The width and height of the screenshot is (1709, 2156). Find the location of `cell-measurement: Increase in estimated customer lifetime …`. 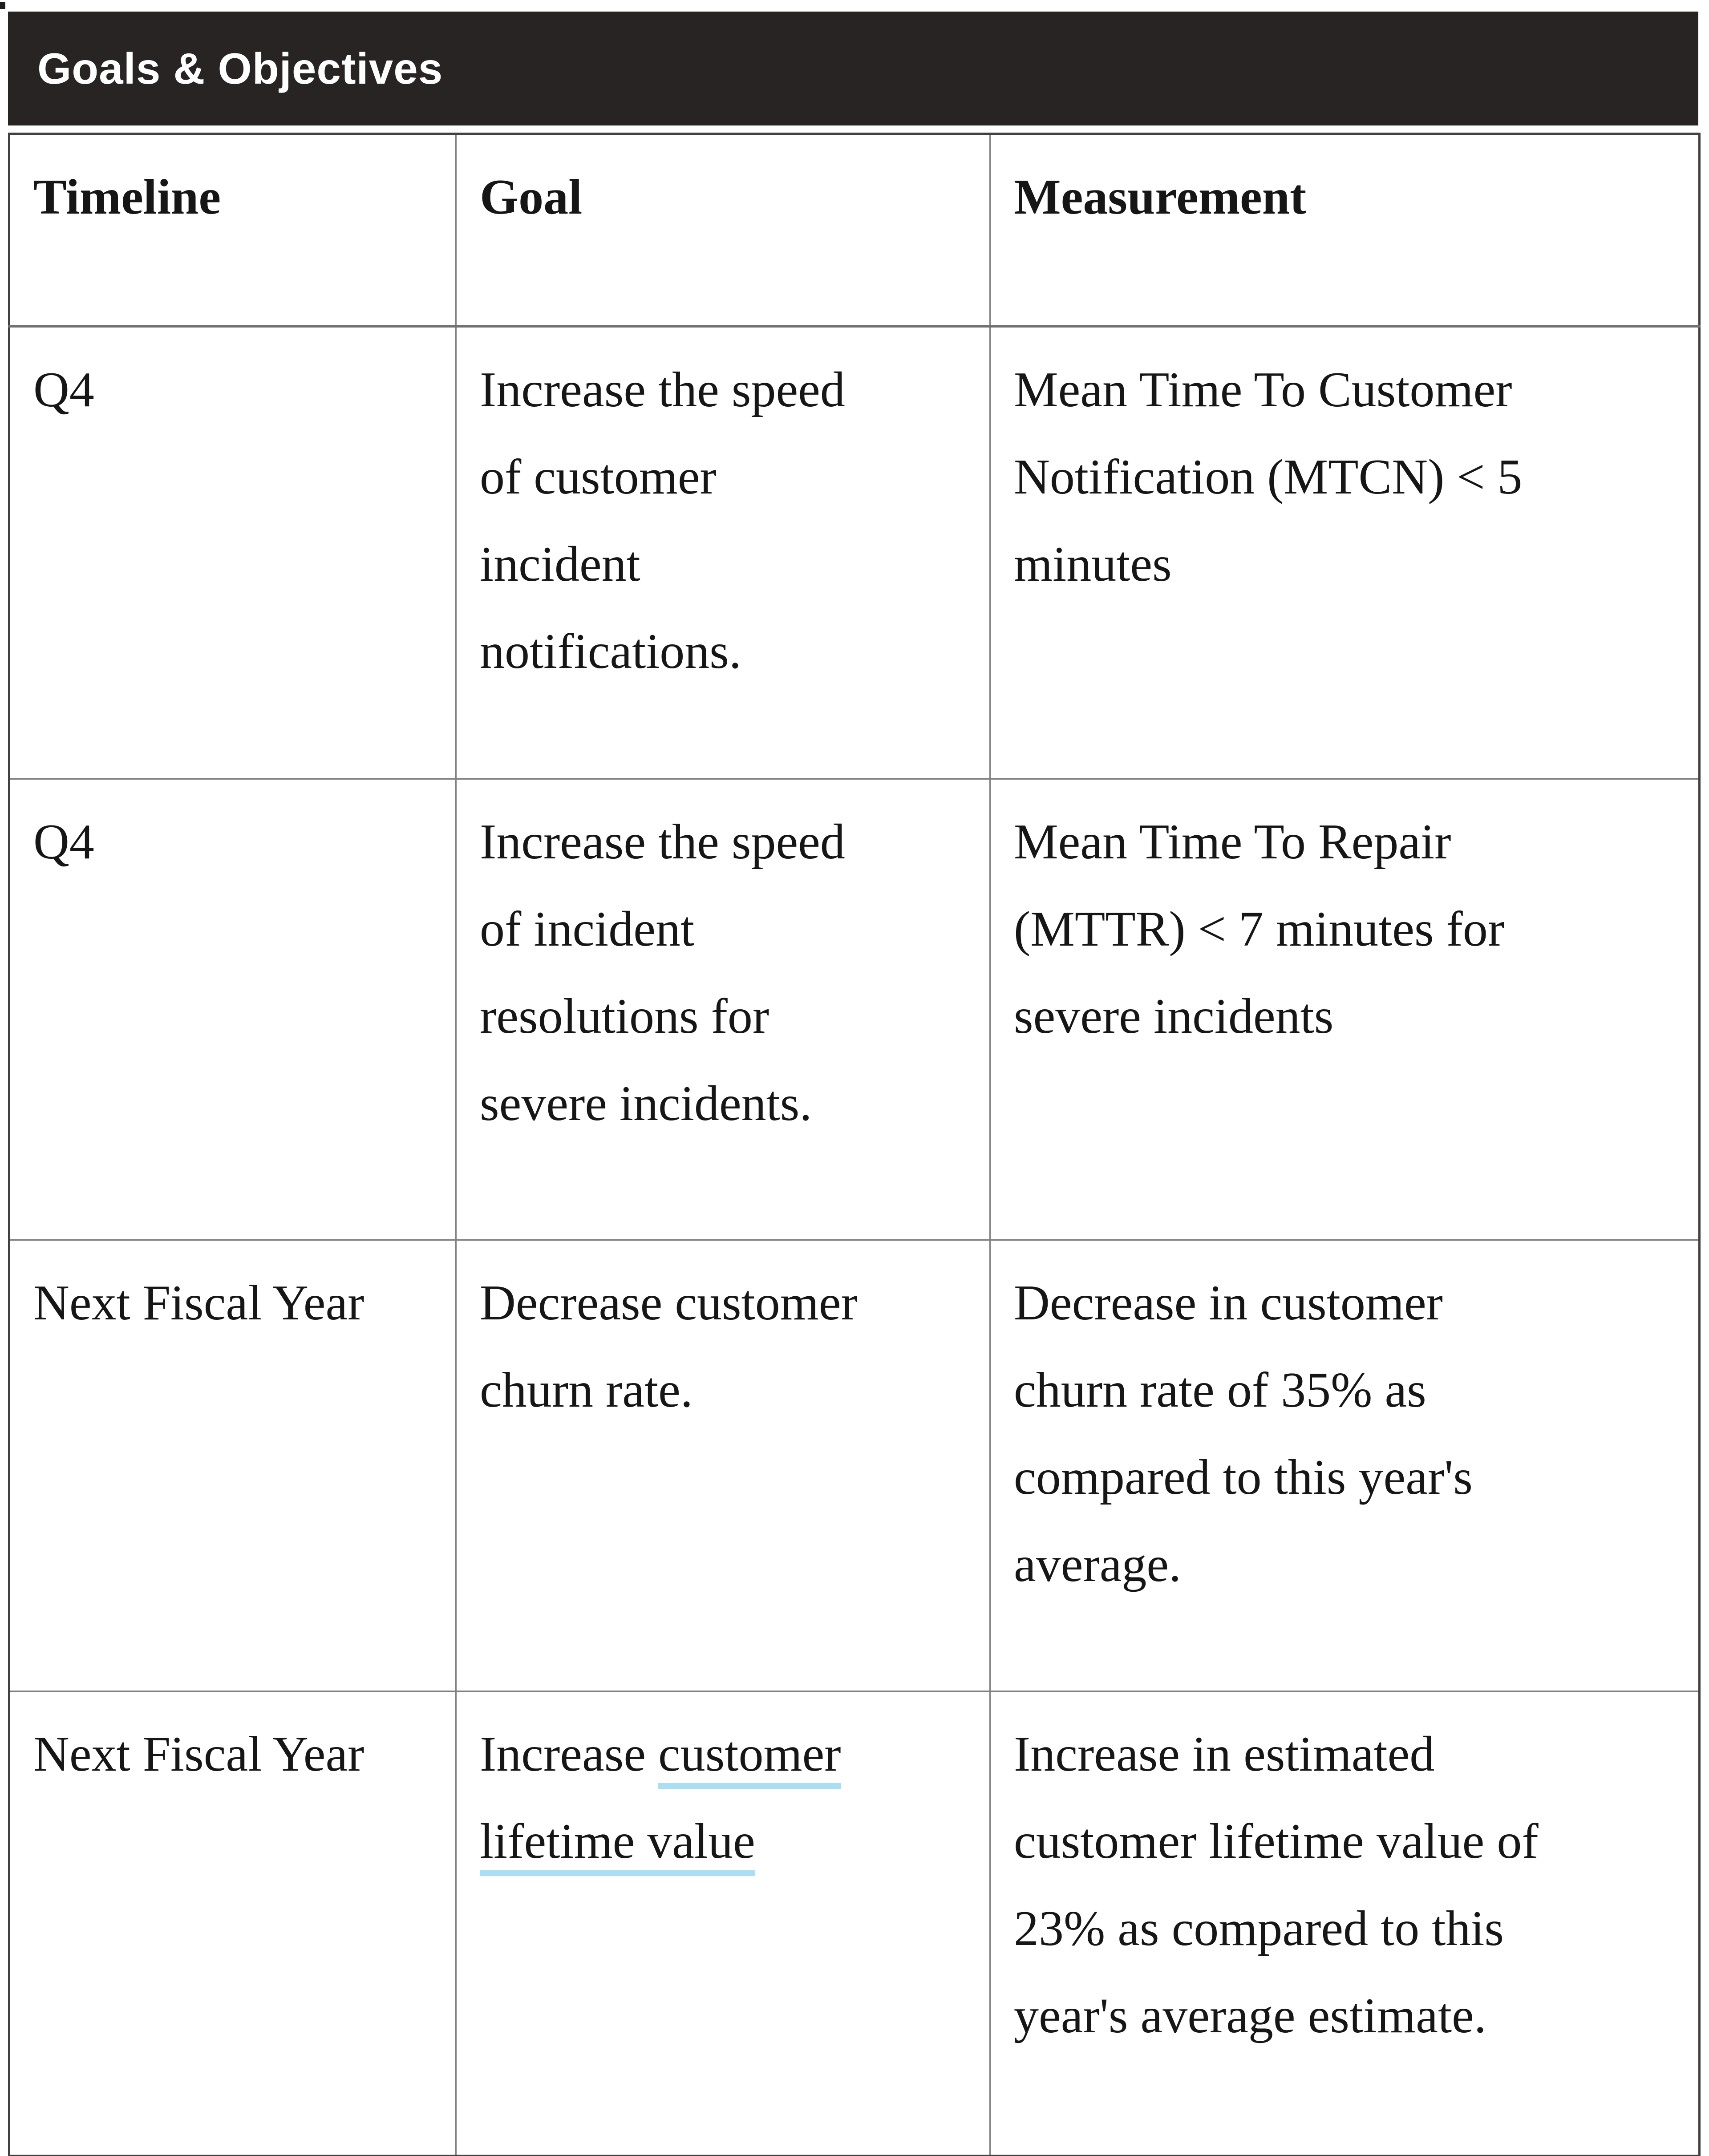

cell-measurement: Increase in estimated customer lifetime … is located at coordinates (1344, 1923).